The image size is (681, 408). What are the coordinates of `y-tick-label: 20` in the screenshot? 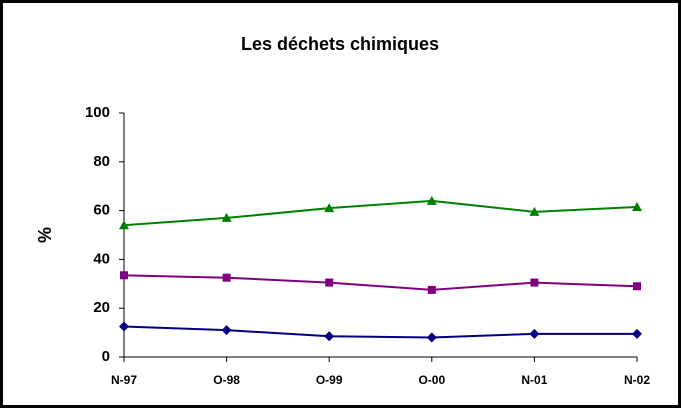 It's located at (101, 307).